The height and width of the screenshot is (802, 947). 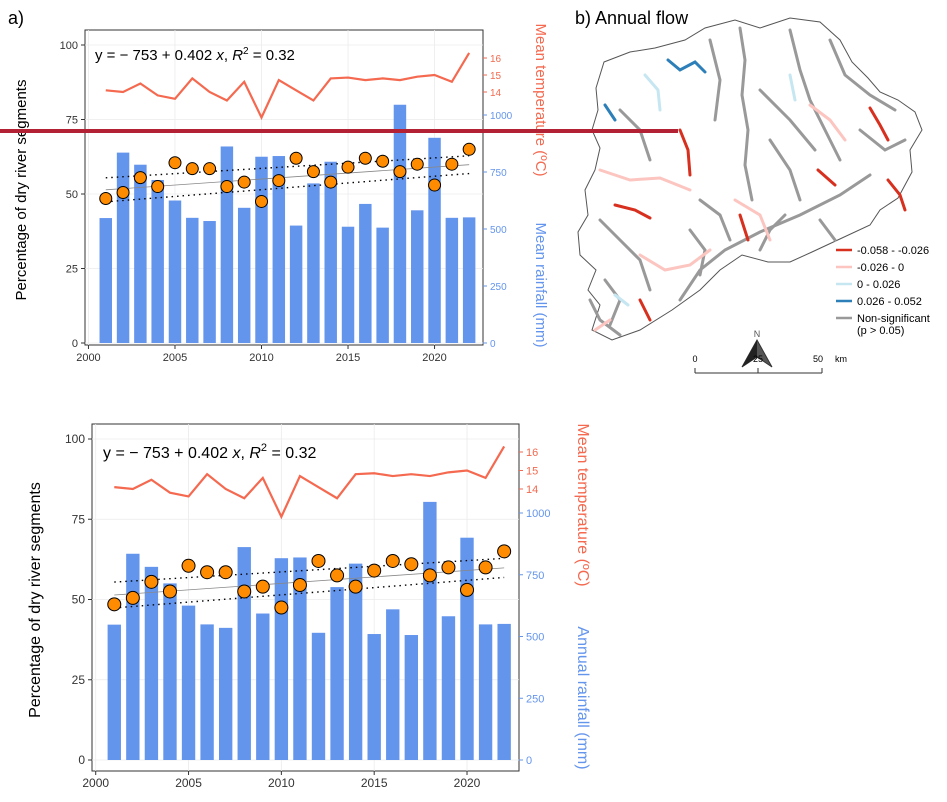 I want to click on trend-line, so click(x=287, y=177).